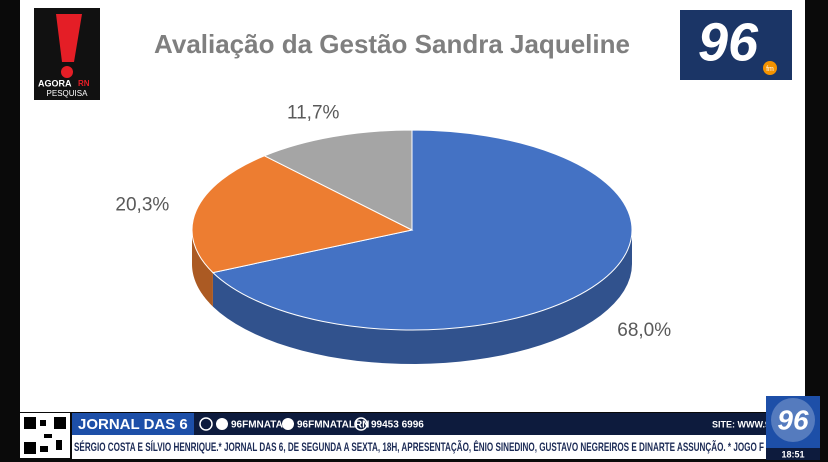 This screenshot has height=462, width=828. I want to click on ticker-bottom, so click(422, 447).